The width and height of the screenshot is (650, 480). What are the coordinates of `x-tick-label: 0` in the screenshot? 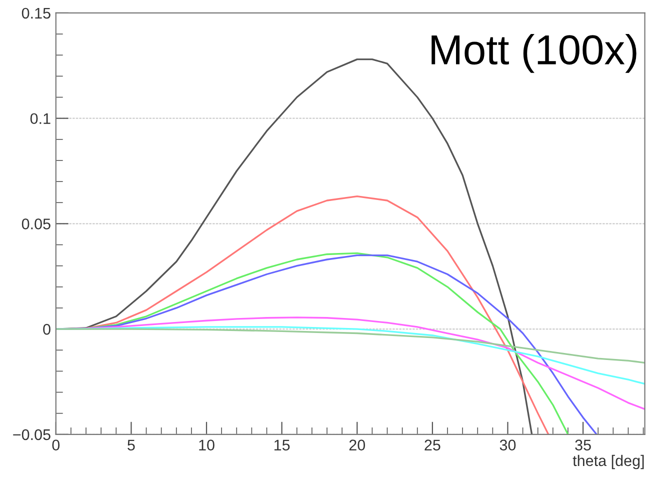 It's located at (56, 445).